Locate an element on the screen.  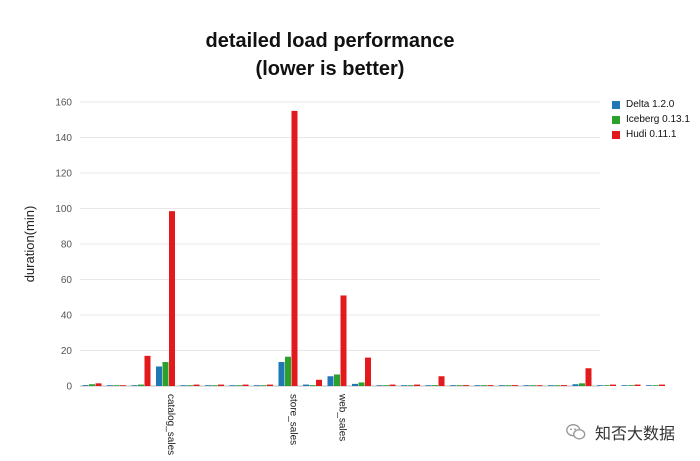
y-tick-label: 60 is located at coordinates (67, 280).